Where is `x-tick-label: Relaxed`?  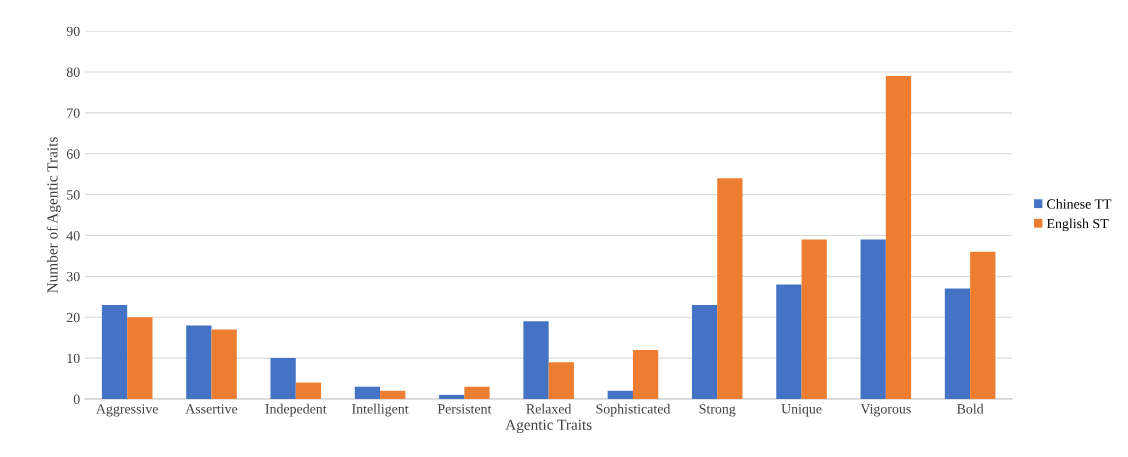
x-tick-label: Relaxed is located at coordinates (549, 408).